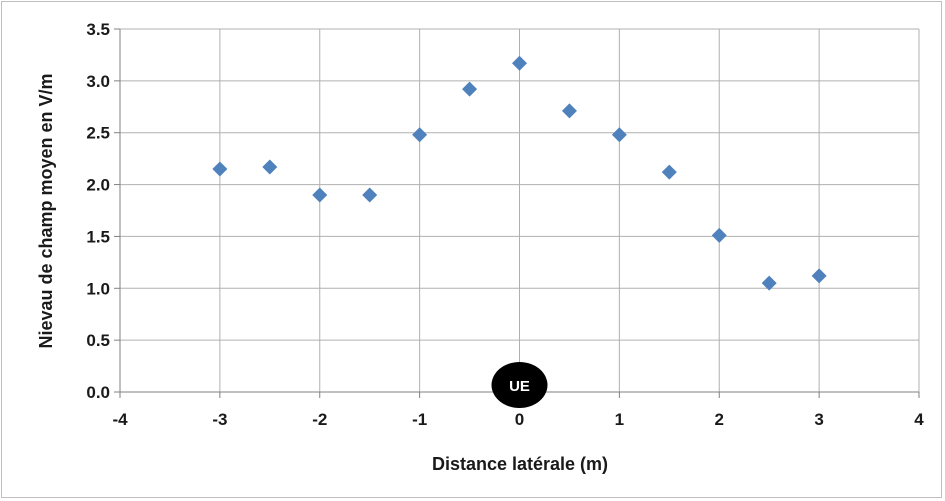  I want to click on x-tick-label: 0, so click(519, 419).